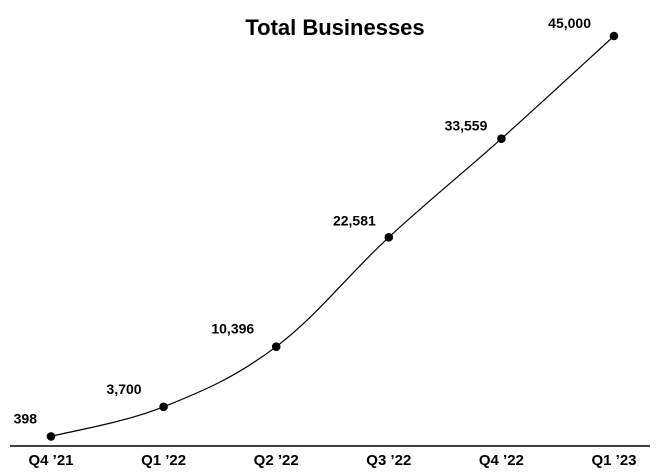  What do you see at coordinates (50, 460) in the screenshot?
I see `x-tick-label-0: Q4 ’21` at bounding box center [50, 460].